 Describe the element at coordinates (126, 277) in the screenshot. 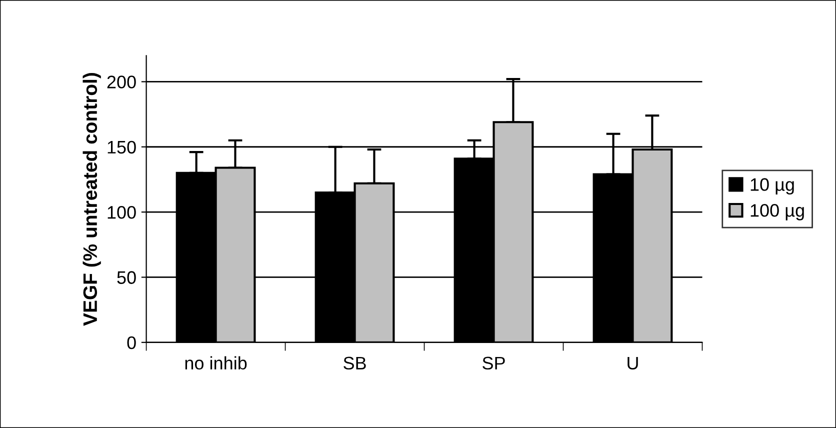

I see `y-tick-label: 50` at that location.